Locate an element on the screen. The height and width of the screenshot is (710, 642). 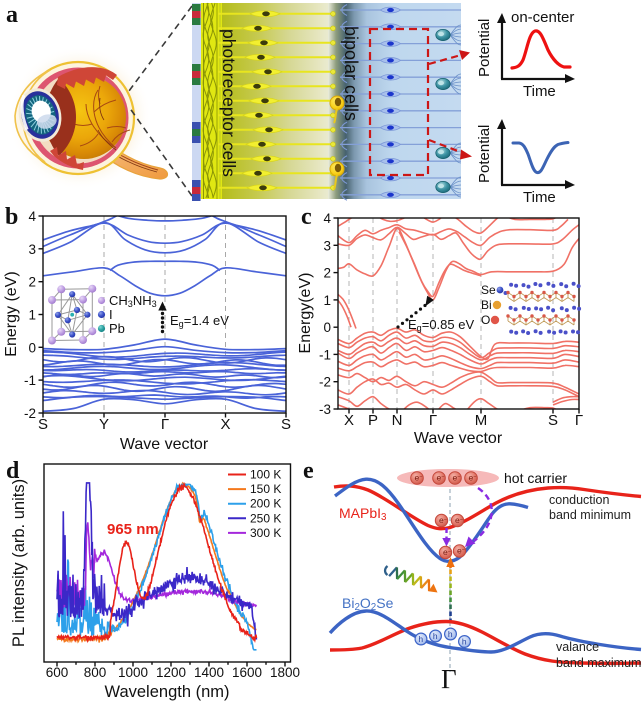
svg-text: N is located at coordinates (397, 420).